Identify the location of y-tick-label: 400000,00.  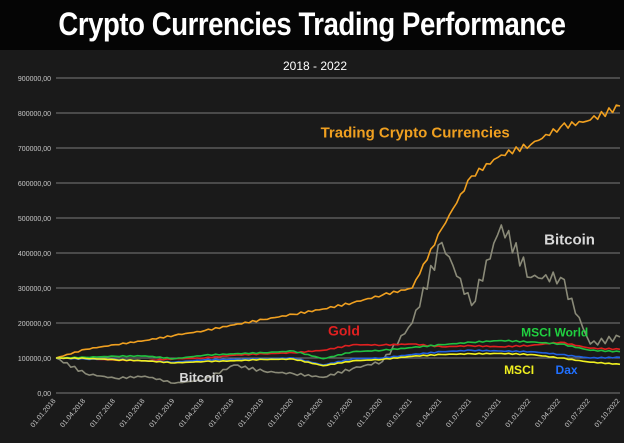
(34, 254).